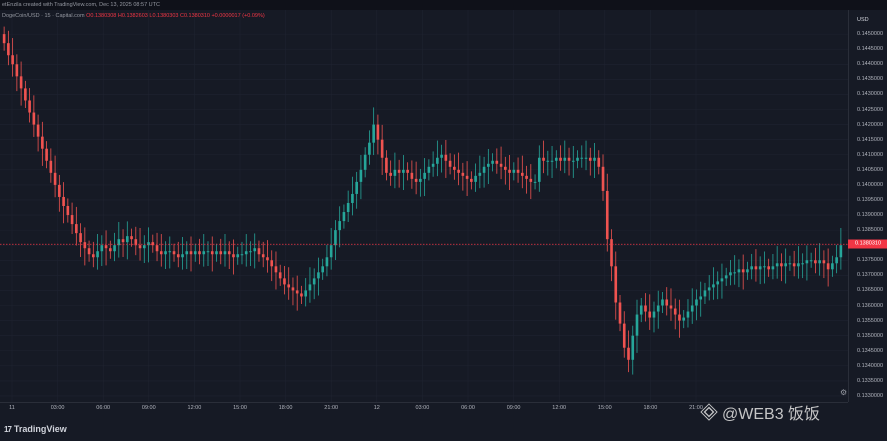 This screenshot has height=441, width=887. Describe the element at coordinates (43, 16) in the screenshot. I see `symbol-label: DogeCoin/USD · 15 · Capital.com` at that location.